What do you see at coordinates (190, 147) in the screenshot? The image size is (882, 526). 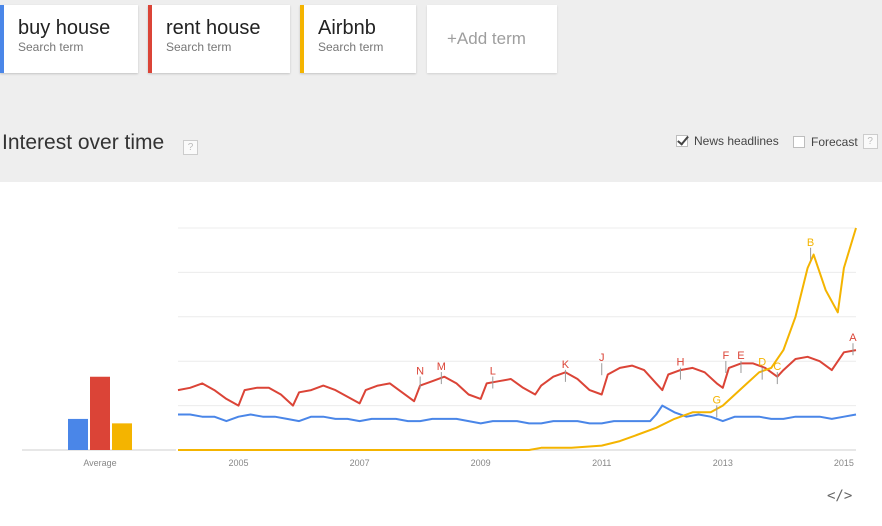 I see `help-icon: ?` at bounding box center [190, 147].